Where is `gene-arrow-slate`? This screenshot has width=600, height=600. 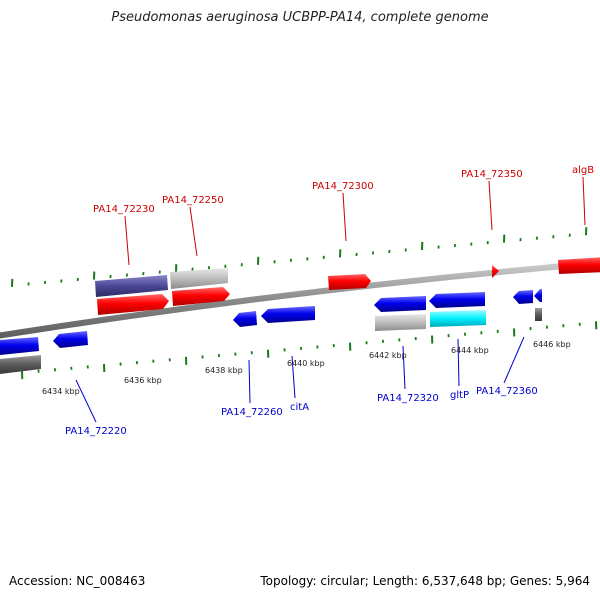
gene-arrow-slate is located at coordinates (131, 286).